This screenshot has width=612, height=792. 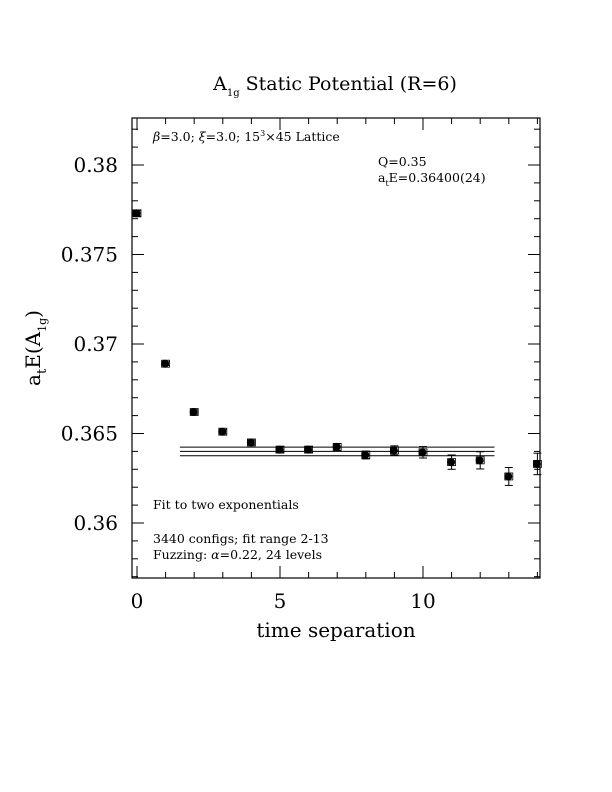 What do you see at coordinates (95, 165) in the screenshot?
I see `y-tick-label: 0.38` at bounding box center [95, 165].